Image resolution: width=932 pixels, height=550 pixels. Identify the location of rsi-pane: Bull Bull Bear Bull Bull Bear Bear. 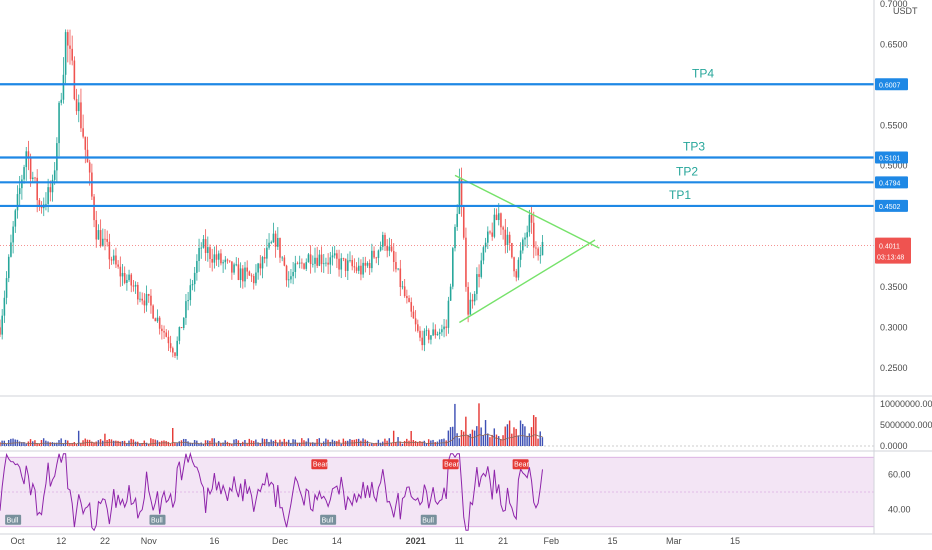
(437, 491).